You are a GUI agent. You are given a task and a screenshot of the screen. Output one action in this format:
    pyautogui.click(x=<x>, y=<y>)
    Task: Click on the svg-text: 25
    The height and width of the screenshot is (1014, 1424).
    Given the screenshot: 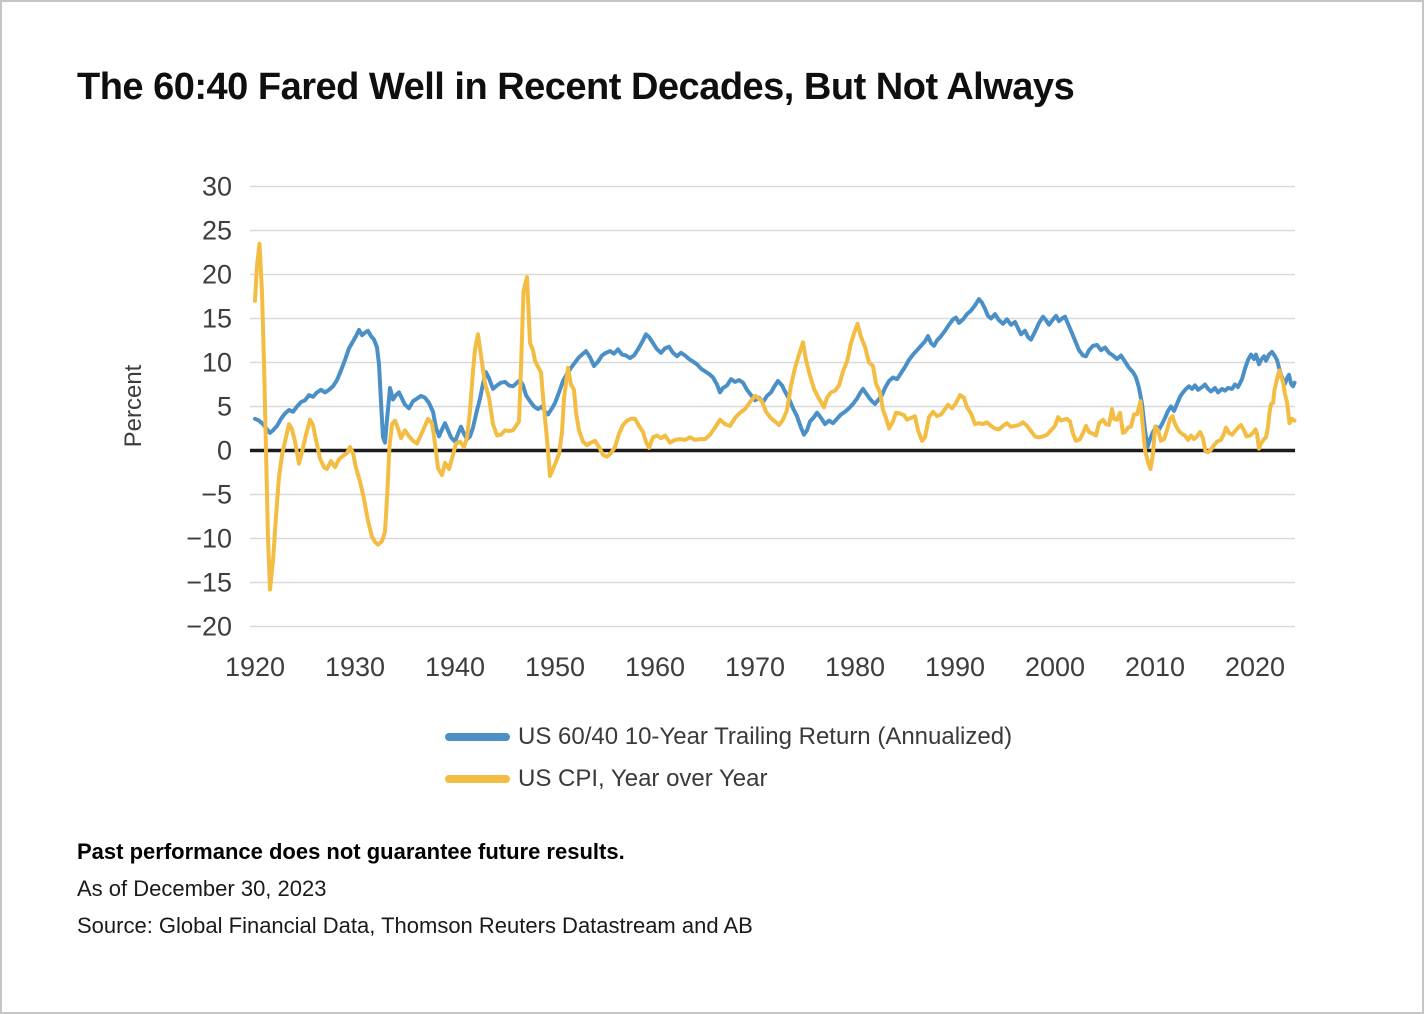 What is the action you would take?
    pyautogui.click(x=217, y=231)
    